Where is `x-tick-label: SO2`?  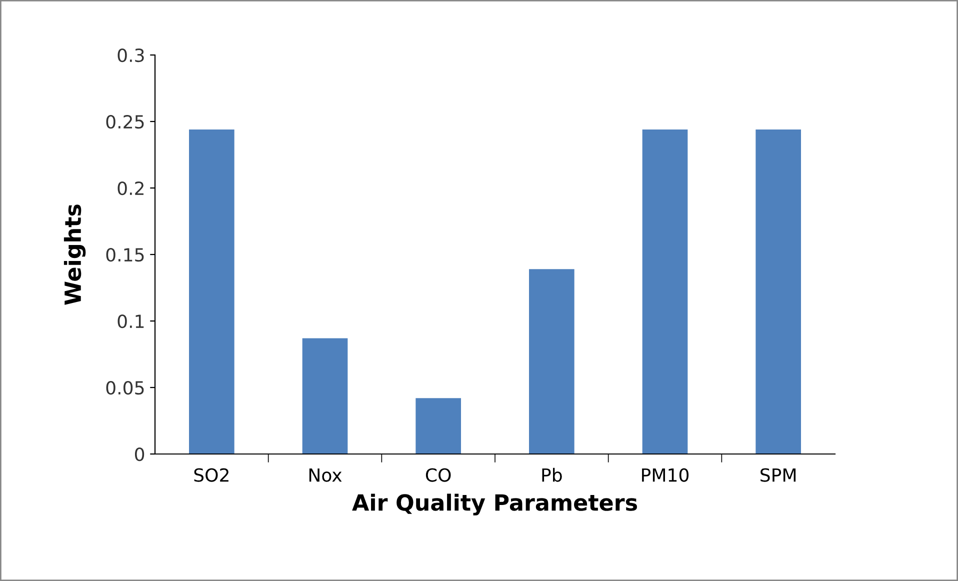 x-tick-label: SO2 is located at coordinates (211, 475).